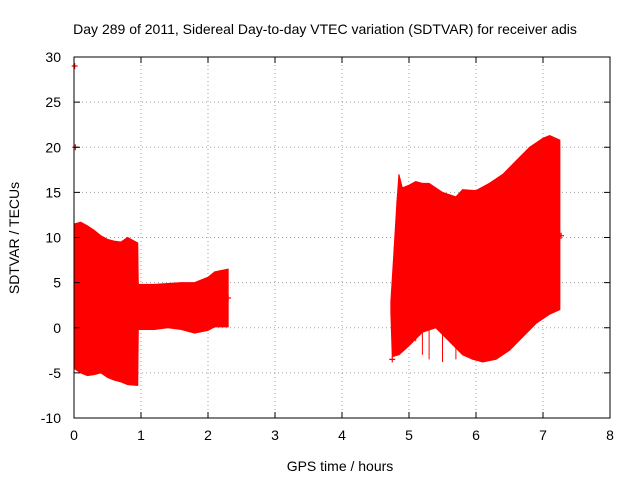 Image resolution: width=640 pixels, height=480 pixels. I want to click on x-tick-label: 2, so click(208, 435).